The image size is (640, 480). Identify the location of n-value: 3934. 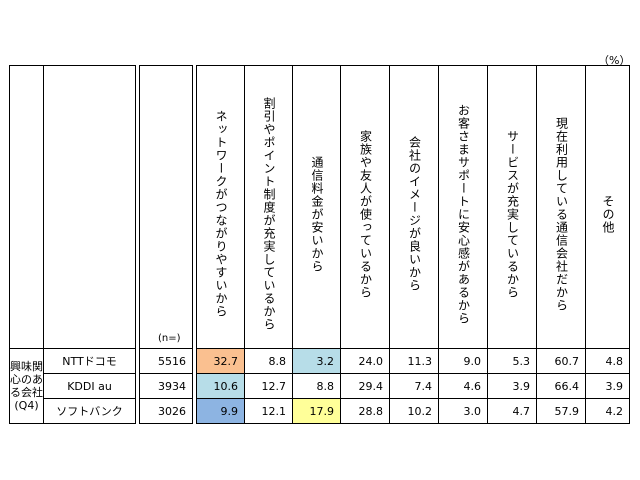
(166, 386).